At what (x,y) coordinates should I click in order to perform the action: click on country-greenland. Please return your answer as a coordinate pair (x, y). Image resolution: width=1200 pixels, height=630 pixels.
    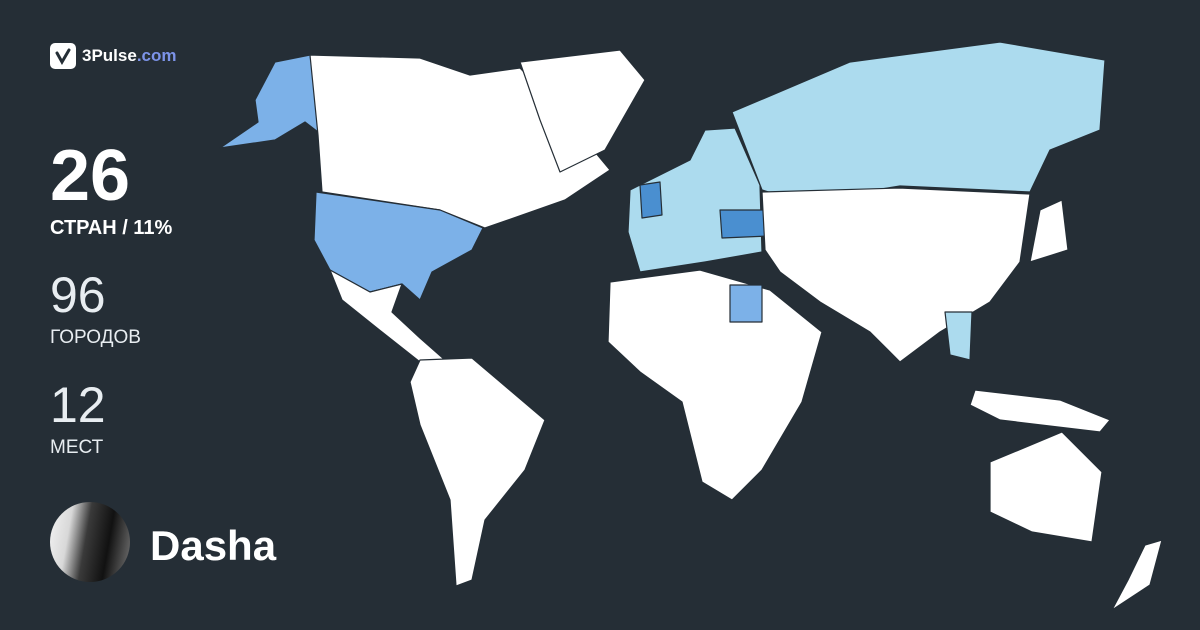
    Looking at the image, I should click on (582, 111).